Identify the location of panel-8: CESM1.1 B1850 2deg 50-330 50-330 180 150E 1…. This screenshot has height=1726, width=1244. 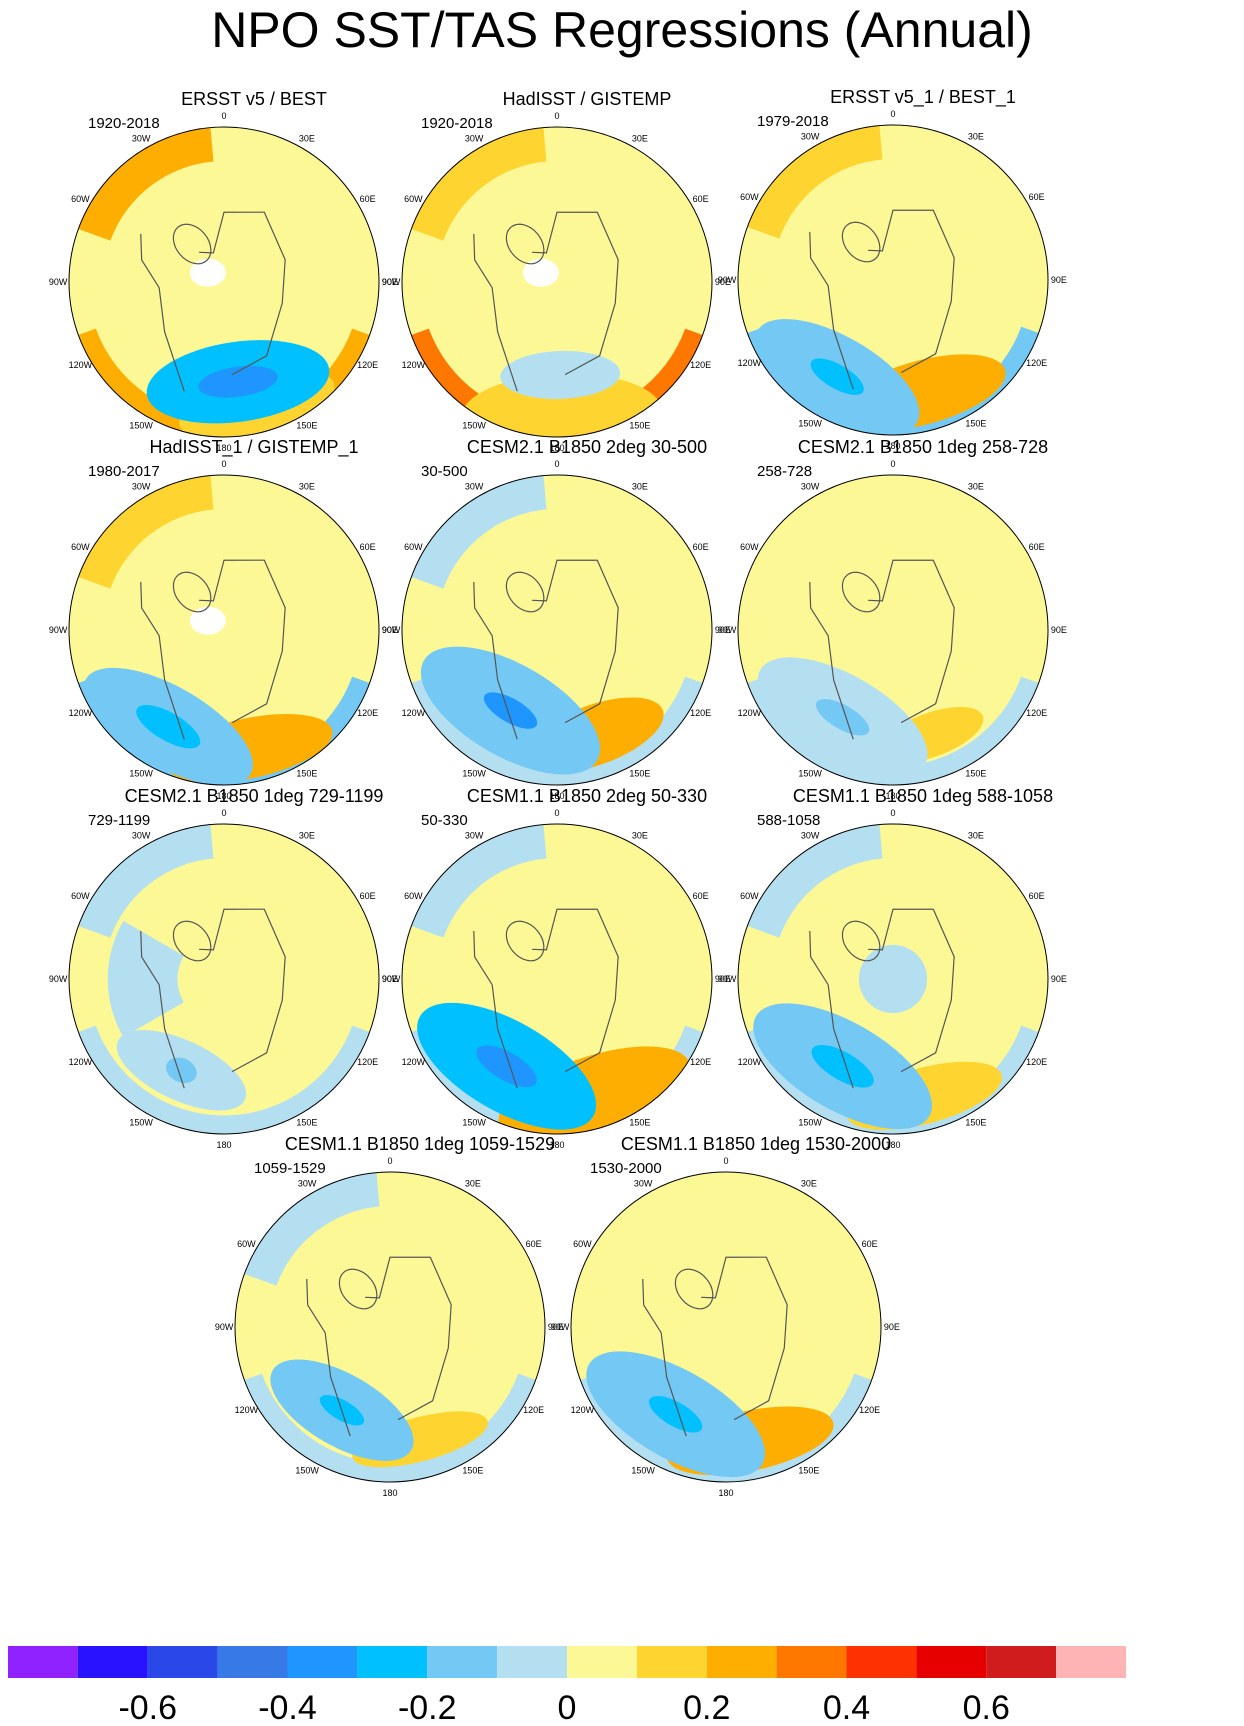
(569, 970).